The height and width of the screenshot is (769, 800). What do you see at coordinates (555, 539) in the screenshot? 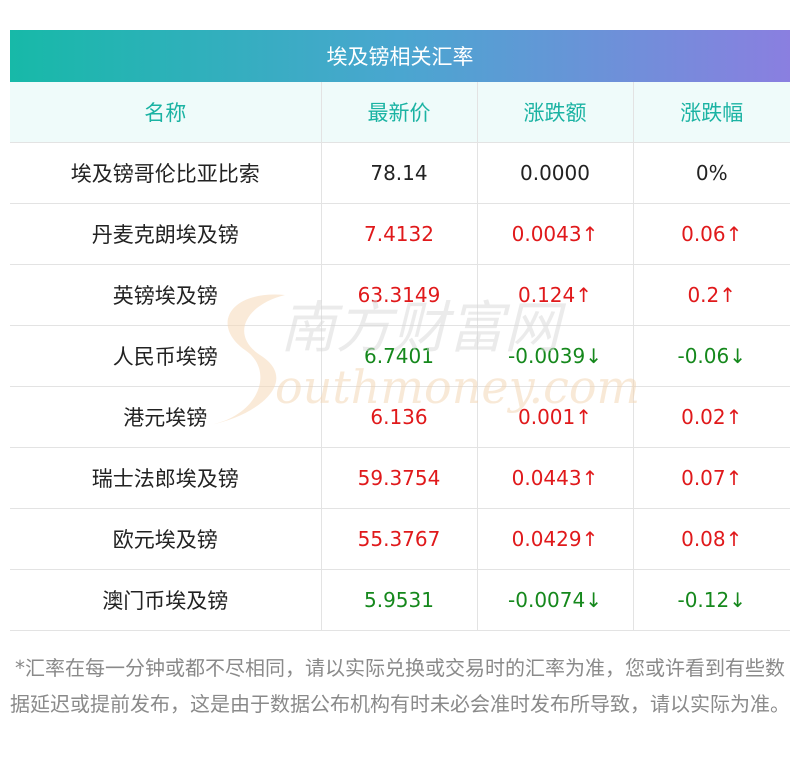
I see `cell-change: 0.0429↑` at bounding box center [555, 539].